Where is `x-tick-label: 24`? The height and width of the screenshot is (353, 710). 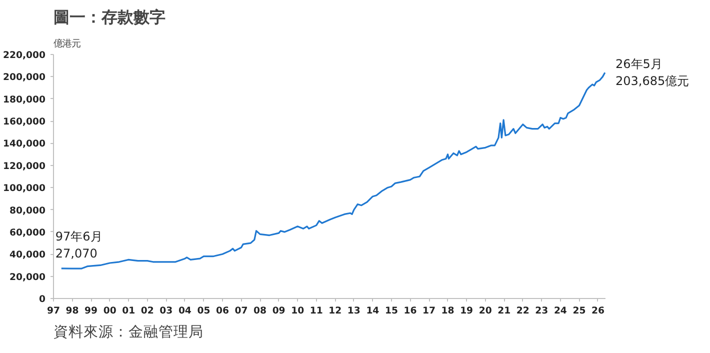 x-tick-label: 24 is located at coordinates (561, 311).